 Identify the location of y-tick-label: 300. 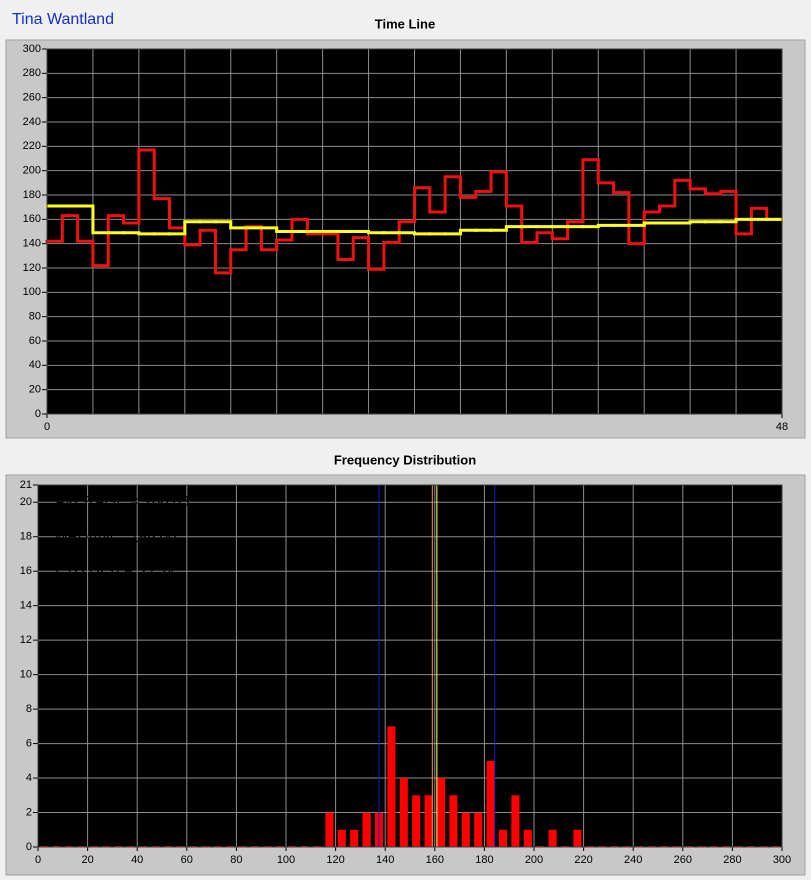
(32, 49).